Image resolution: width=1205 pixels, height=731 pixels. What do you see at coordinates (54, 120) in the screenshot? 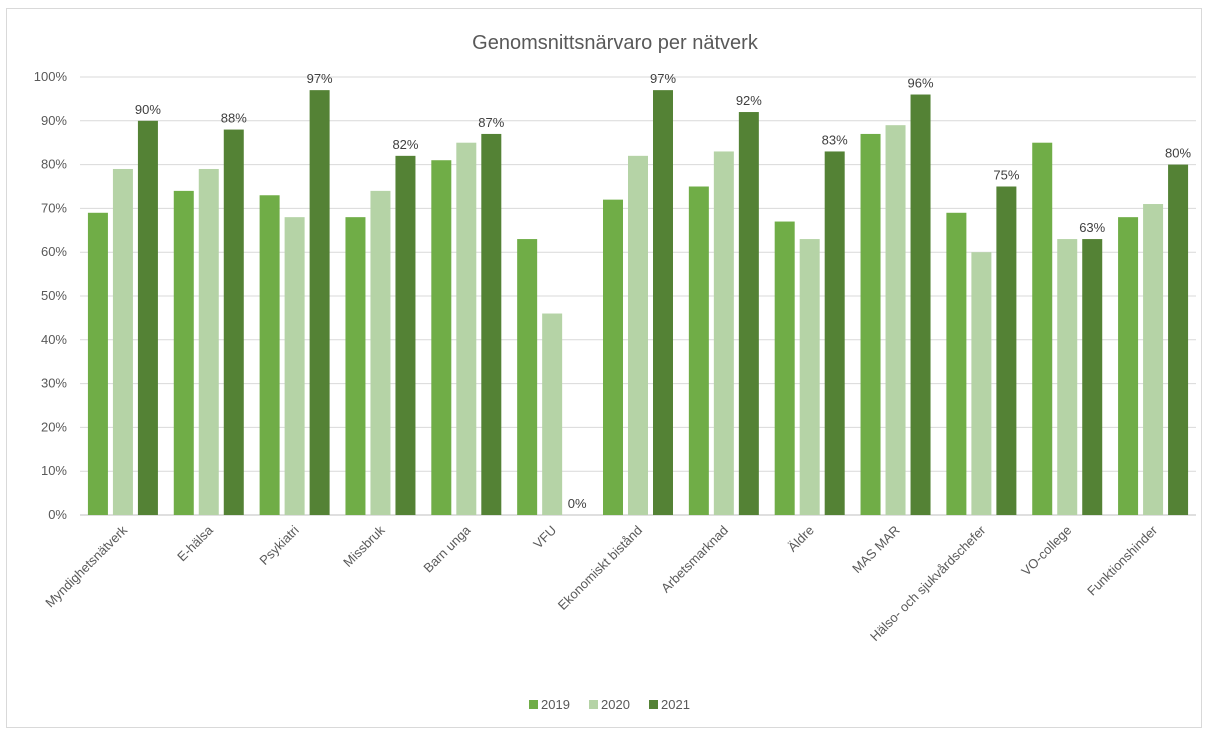
I see `y-tick-label: 90%` at bounding box center [54, 120].